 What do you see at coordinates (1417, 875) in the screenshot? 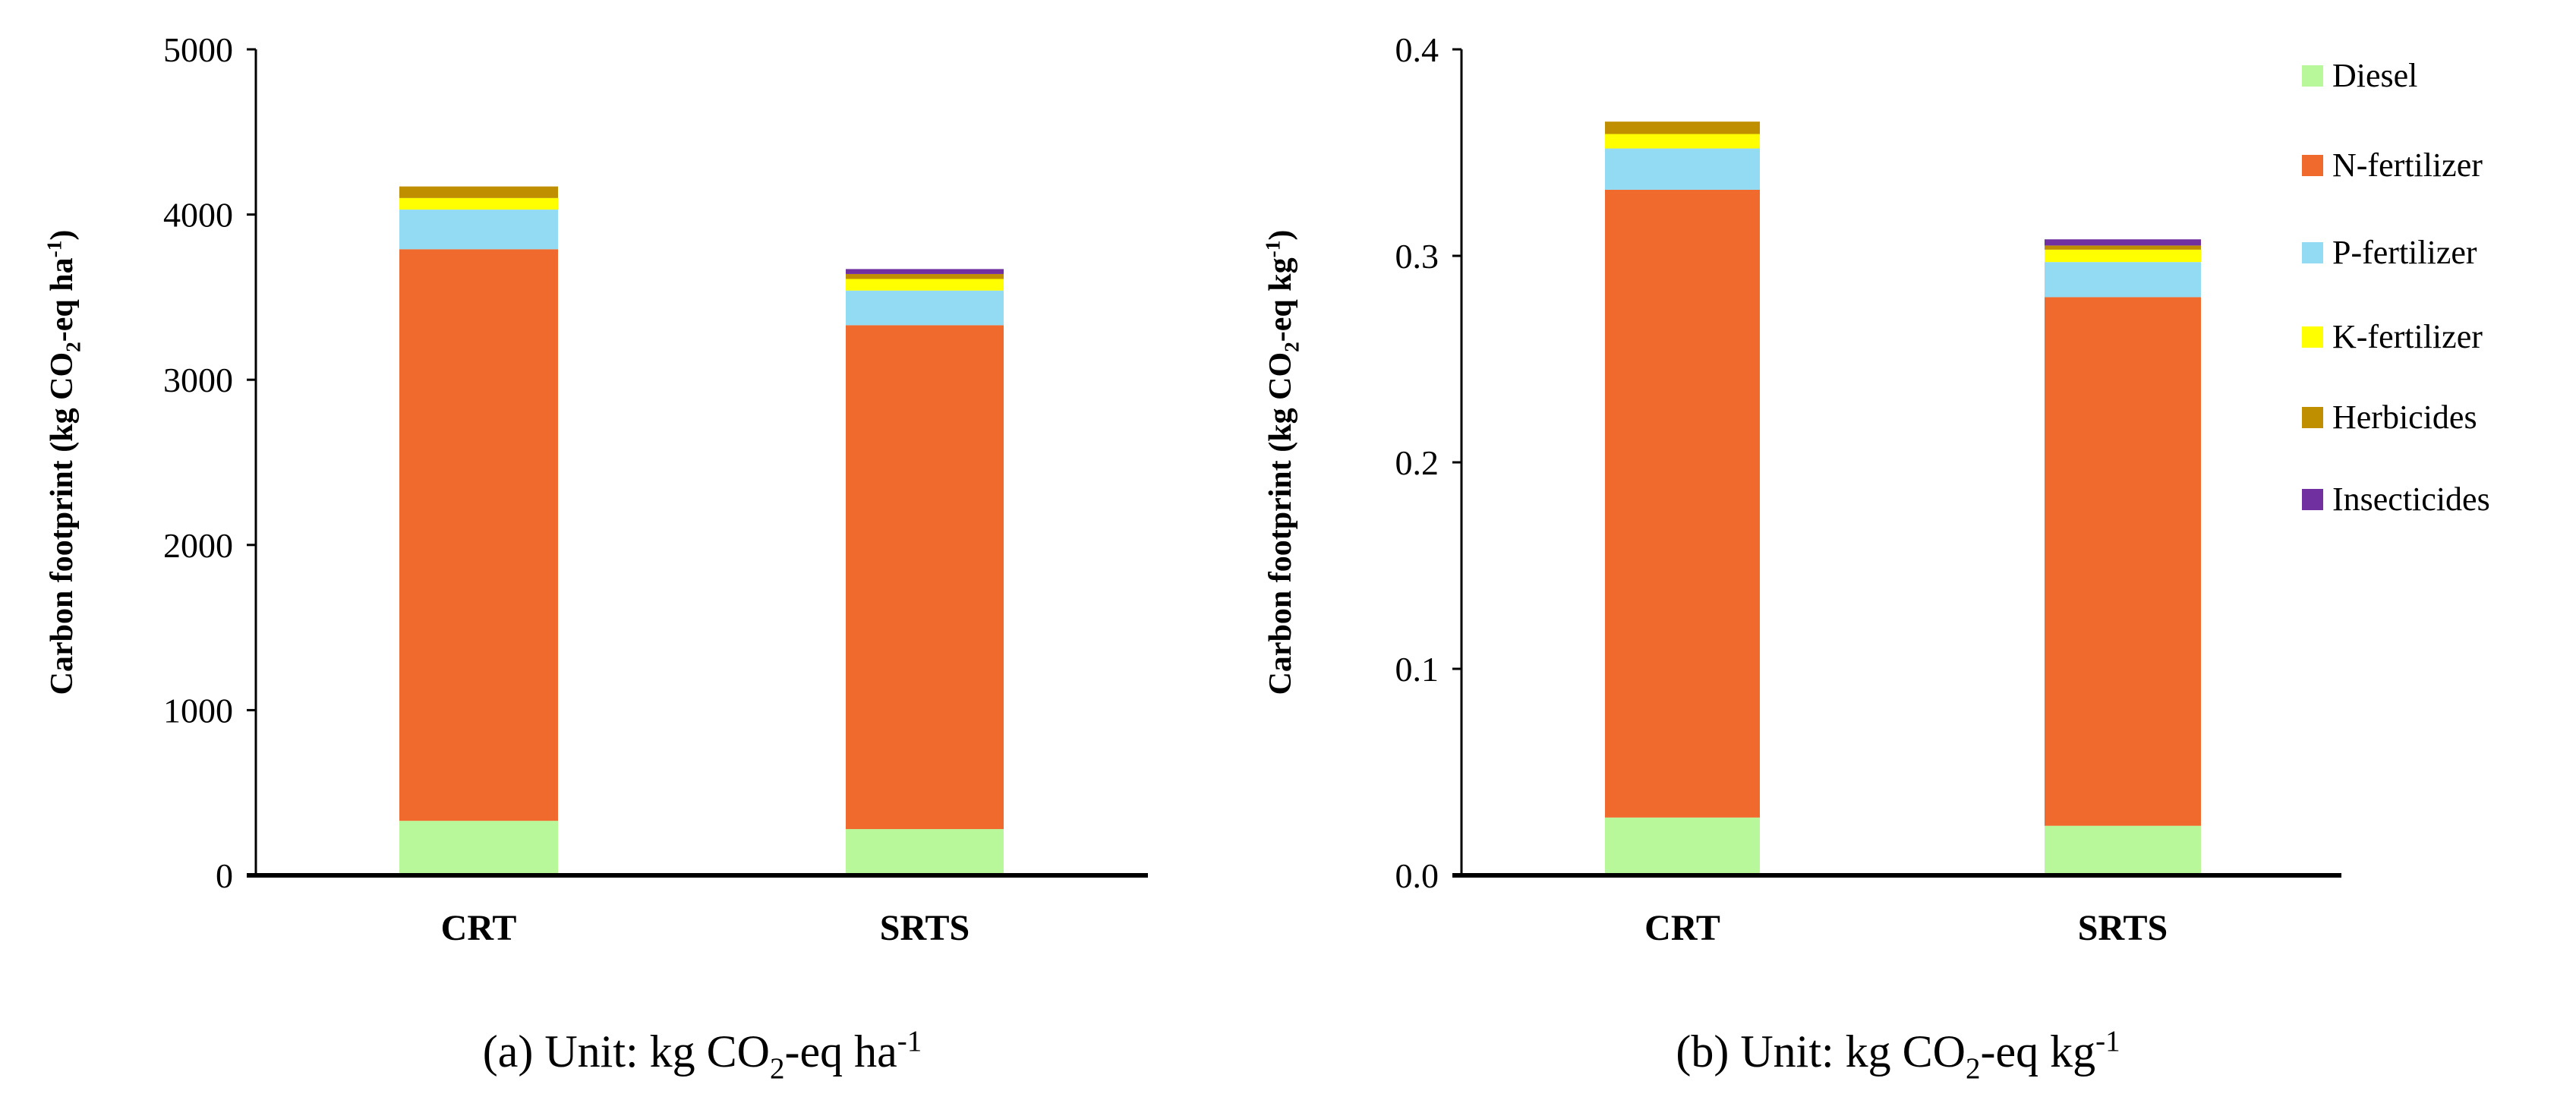
I see `y-tick-label: 0.0` at bounding box center [1417, 875].